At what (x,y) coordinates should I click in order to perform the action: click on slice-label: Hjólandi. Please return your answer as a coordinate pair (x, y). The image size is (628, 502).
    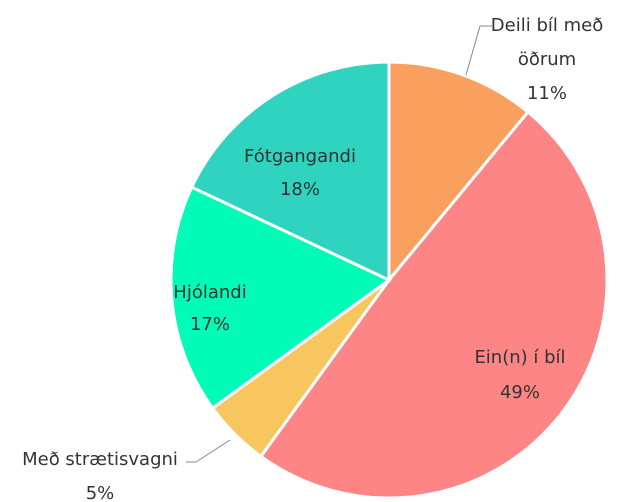
    Looking at the image, I should click on (210, 292).